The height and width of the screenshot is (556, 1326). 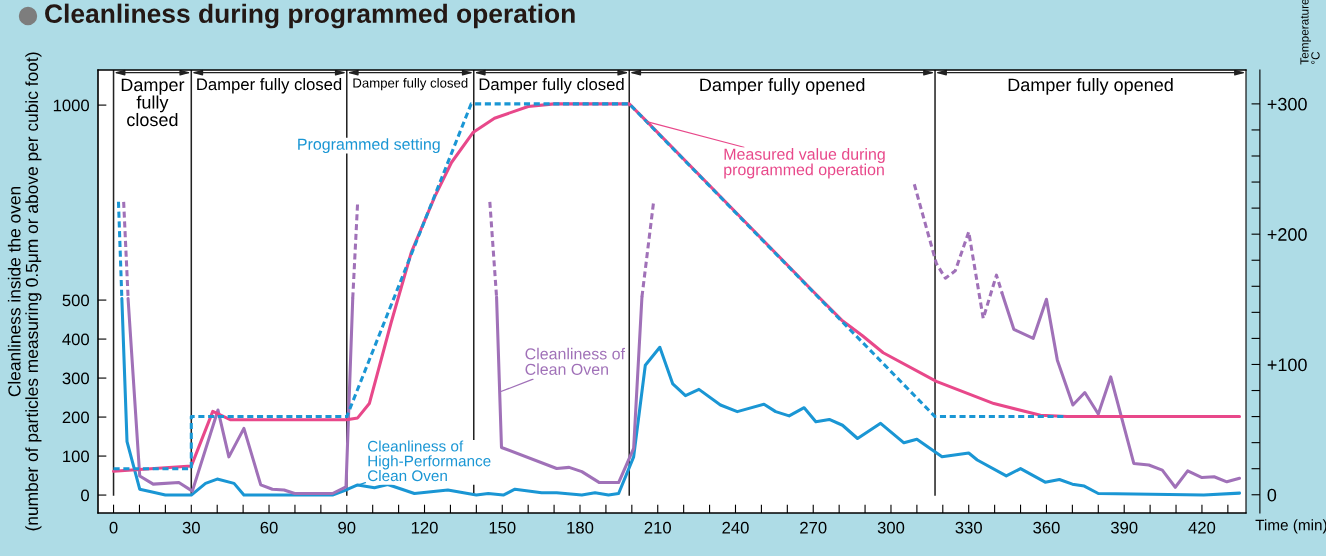 I want to click on x-tick-label: 0, so click(x=113, y=527).